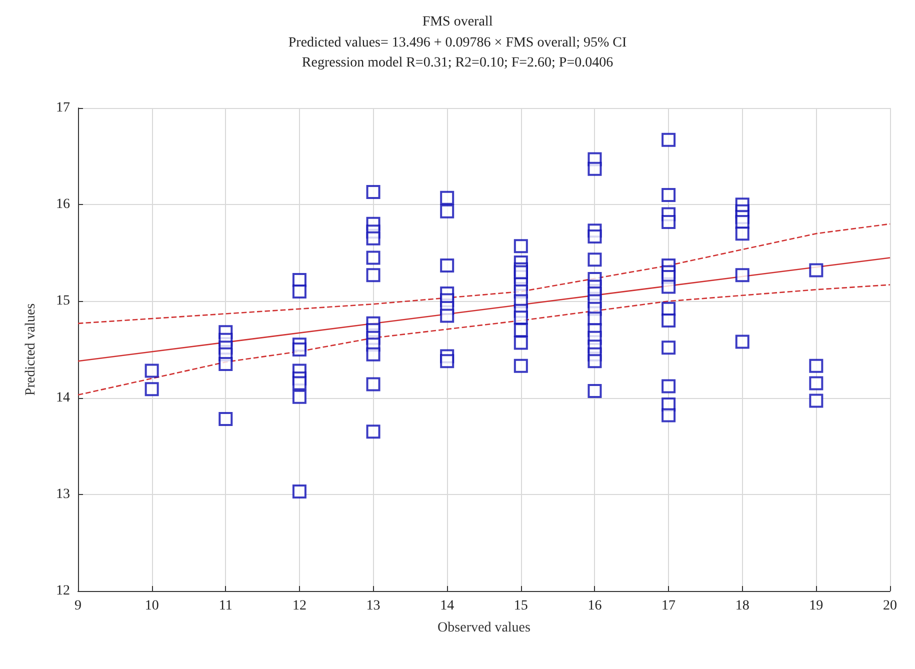 The height and width of the screenshot is (669, 915). What do you see at coordinates (373, 606) in the screenshot?
I see `x-tick-label: 13` at bounding box center [373, 606].